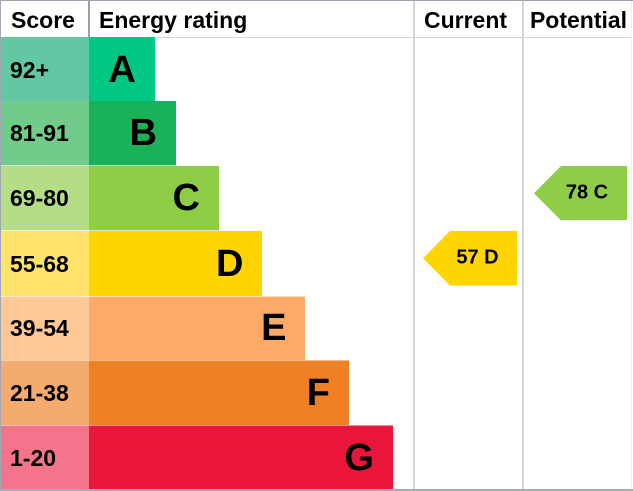 The width and height of the screenshot is (633, 491). Describe the element at coordinates (587, 192) in the screenshot. I see `svg-text: 78 C` at that location.